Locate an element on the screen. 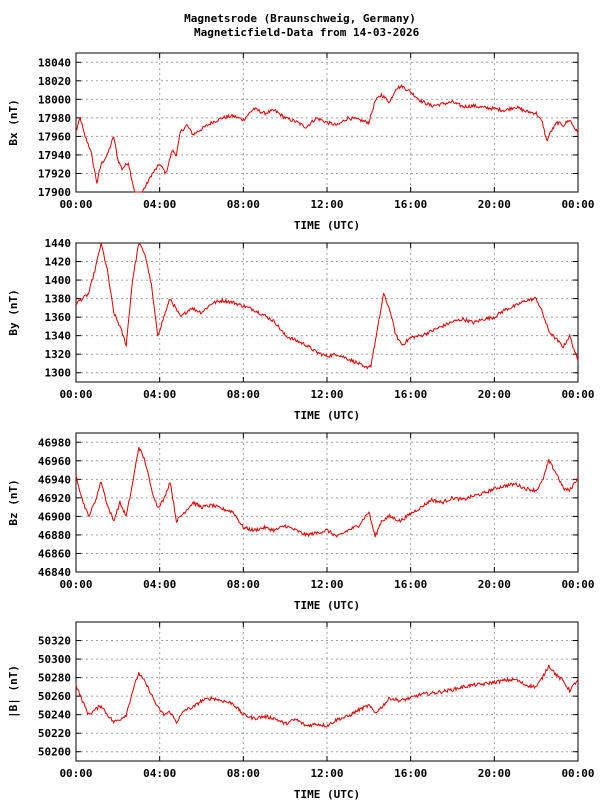 Image resolution: width=600 pixels, height=800 pixels. panel-2-x-tick-label: 12:00 is located at coordinates (326, 394).